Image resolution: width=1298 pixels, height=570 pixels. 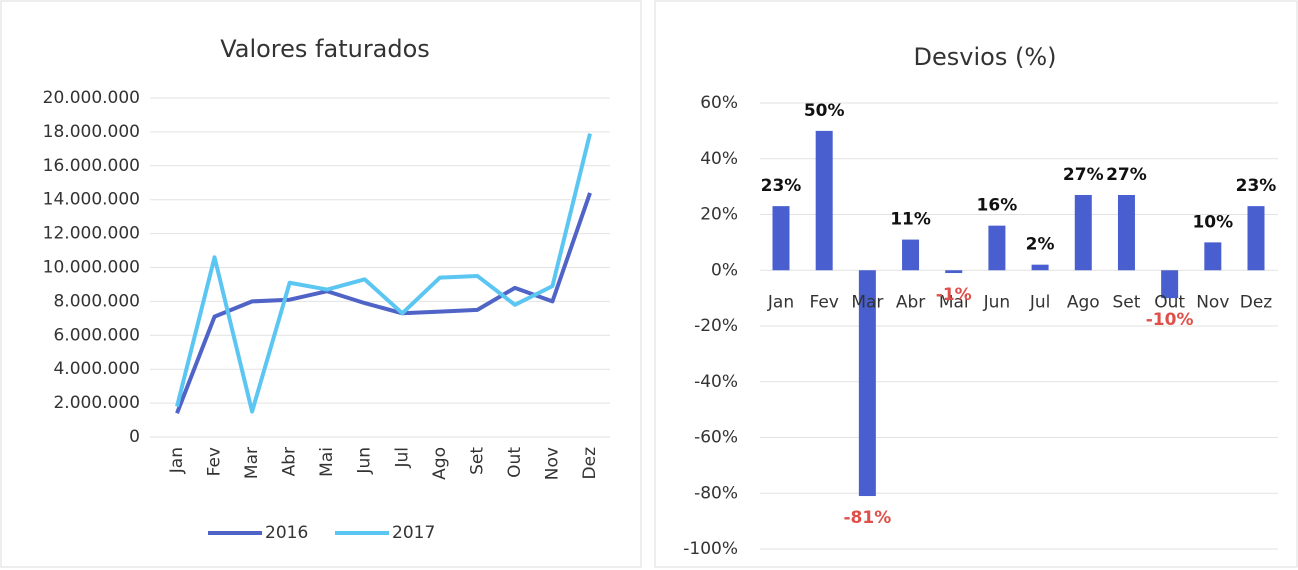 I want to click on y-tick-label: 20.000.000, so click(x=91, y=98).